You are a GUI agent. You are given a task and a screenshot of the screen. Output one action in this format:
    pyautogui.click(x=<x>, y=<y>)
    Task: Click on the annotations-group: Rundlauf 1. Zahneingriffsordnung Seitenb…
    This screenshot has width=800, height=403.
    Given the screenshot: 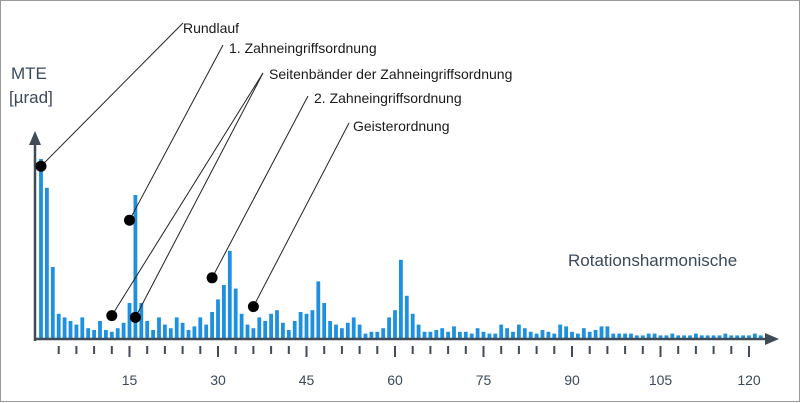 What is the action you would take?
    pyautogui.click(x=347, y=77)
    